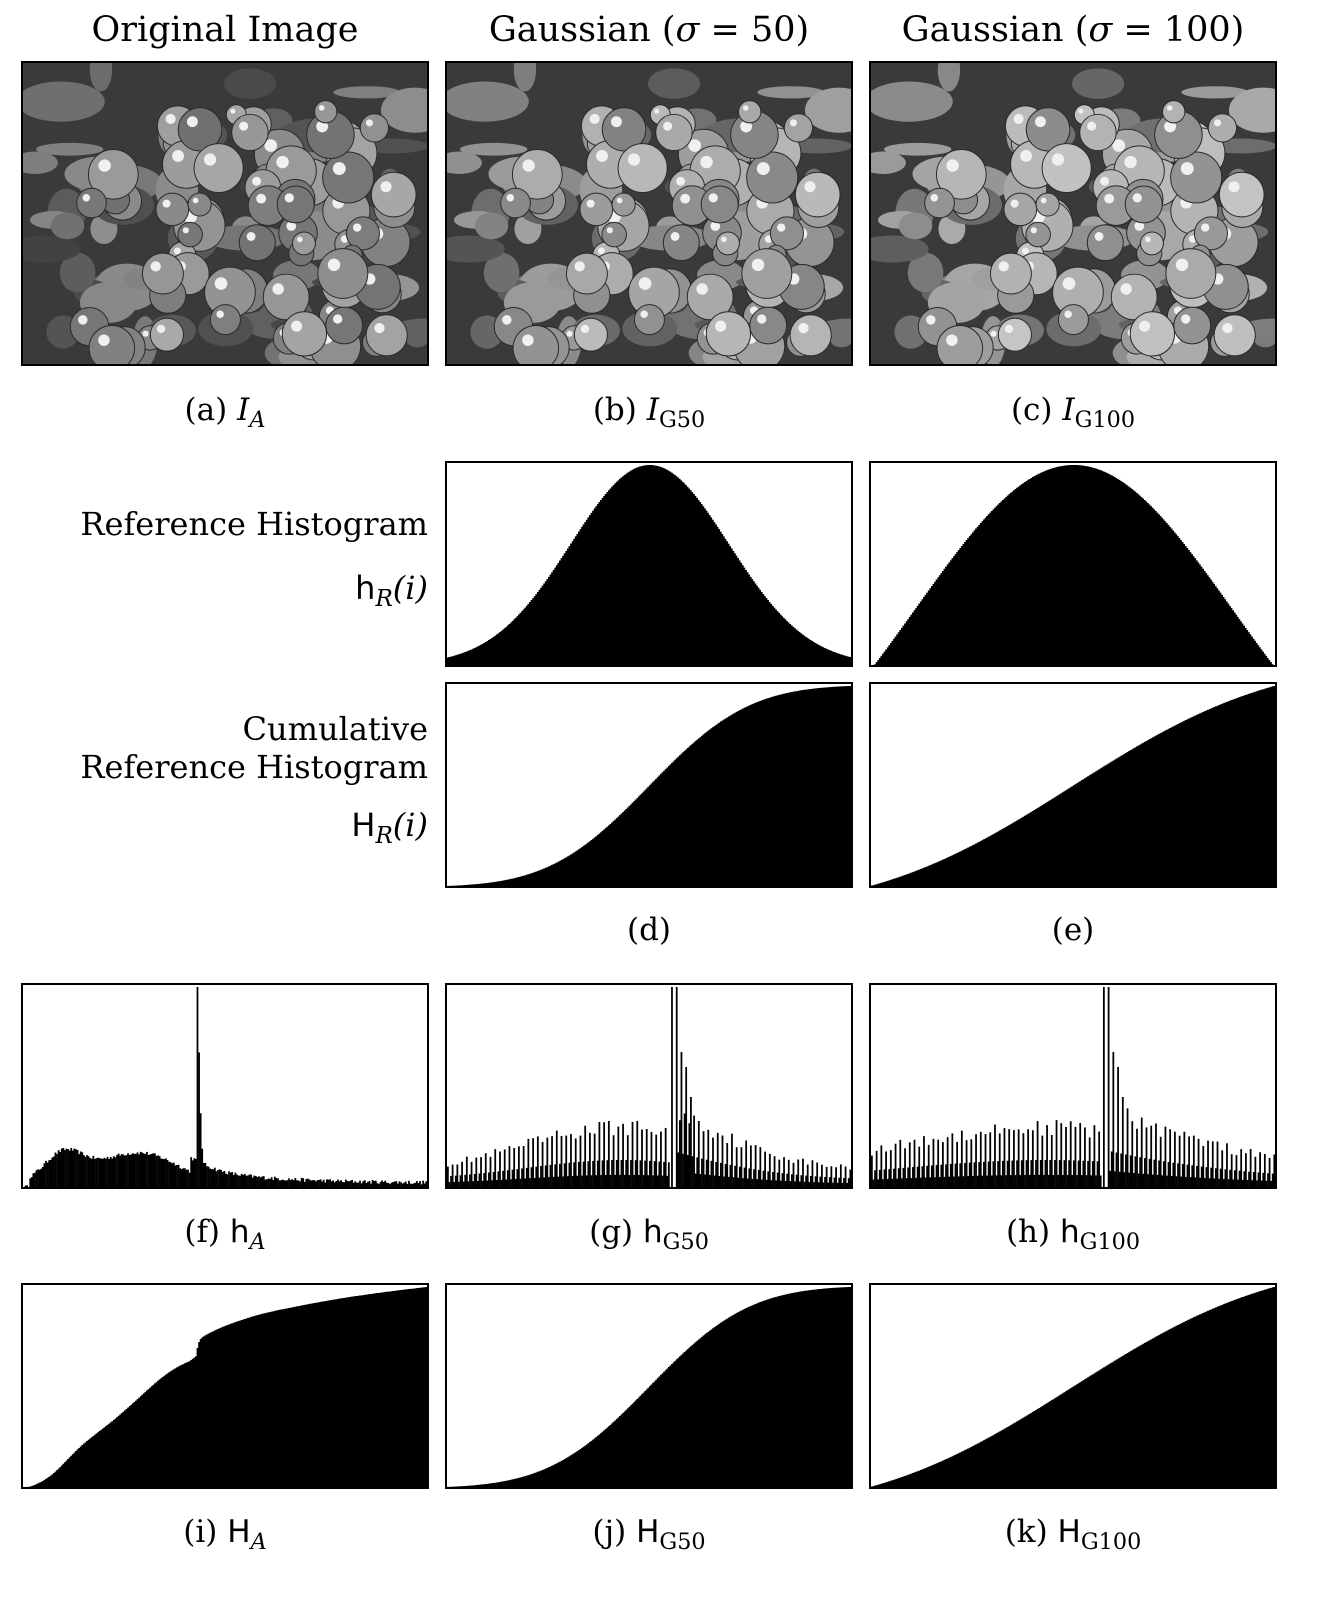 The image size is (1329, 1612). I want to click on leaf-shape, so click(52, 249).